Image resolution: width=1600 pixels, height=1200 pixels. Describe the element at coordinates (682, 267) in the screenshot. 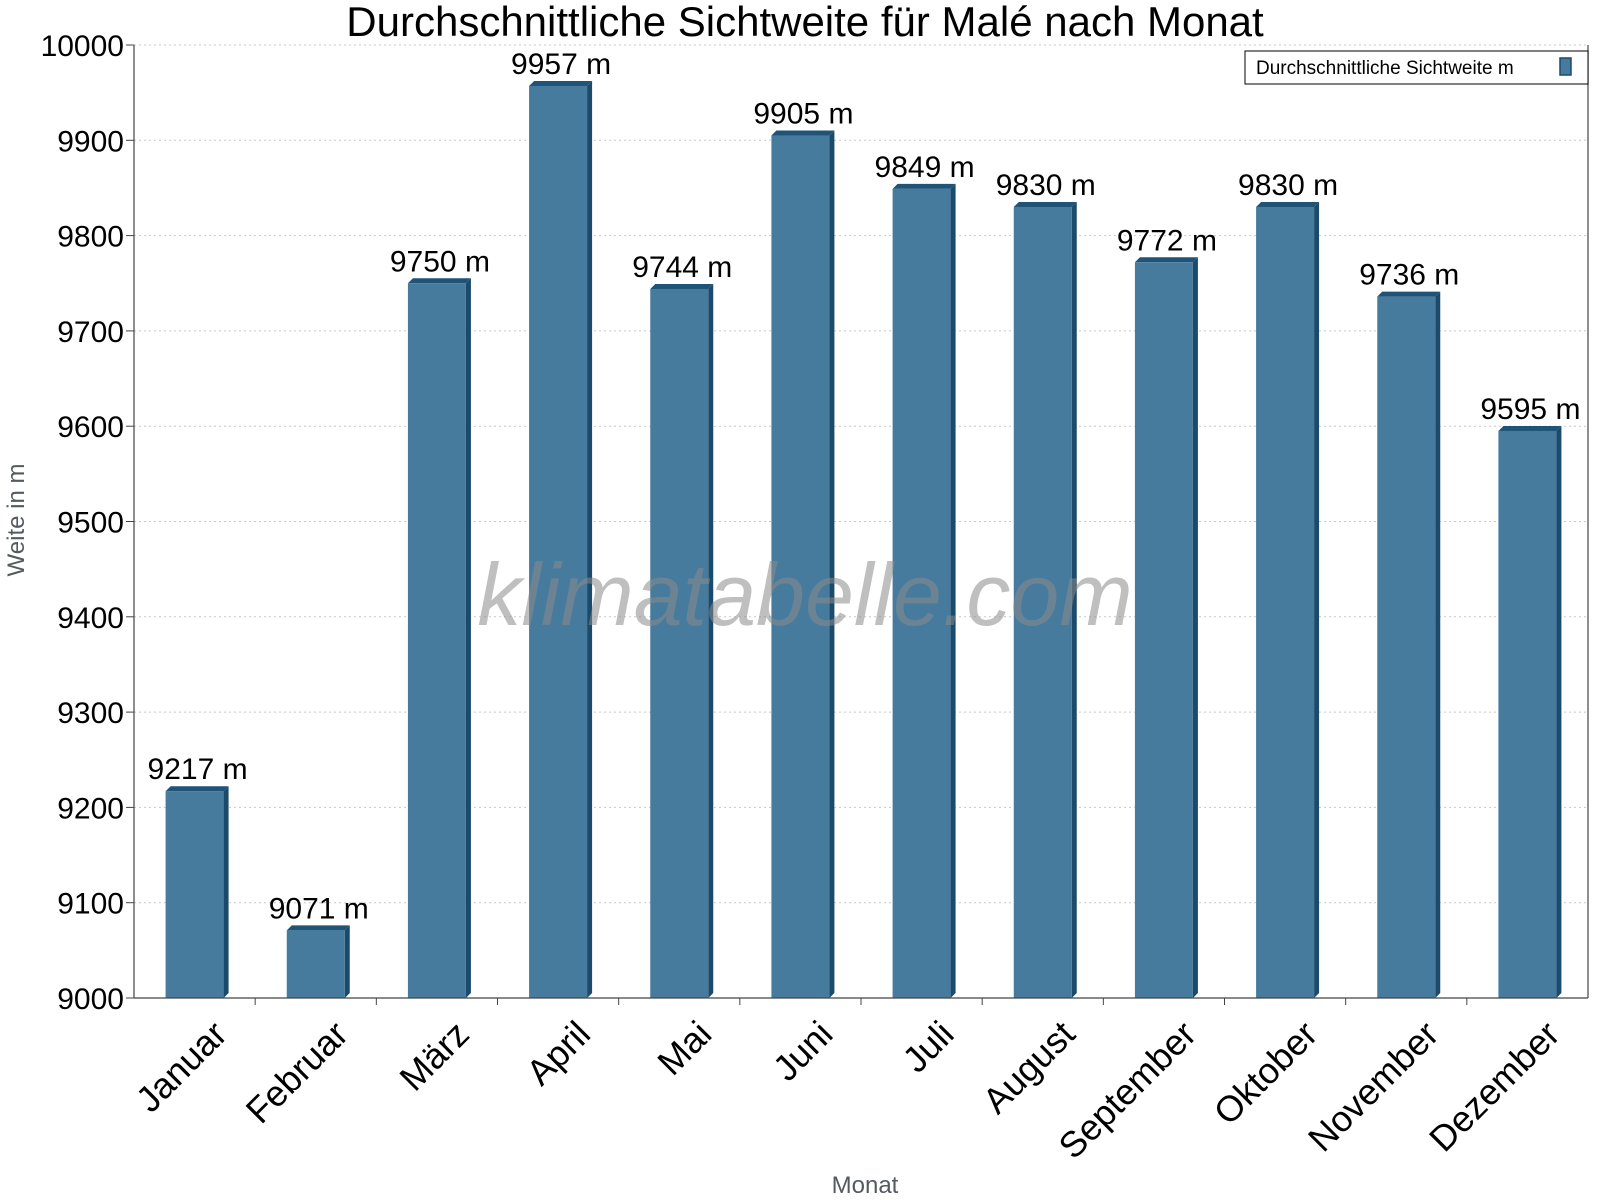

I see `value-label: 9744 m` at that location.